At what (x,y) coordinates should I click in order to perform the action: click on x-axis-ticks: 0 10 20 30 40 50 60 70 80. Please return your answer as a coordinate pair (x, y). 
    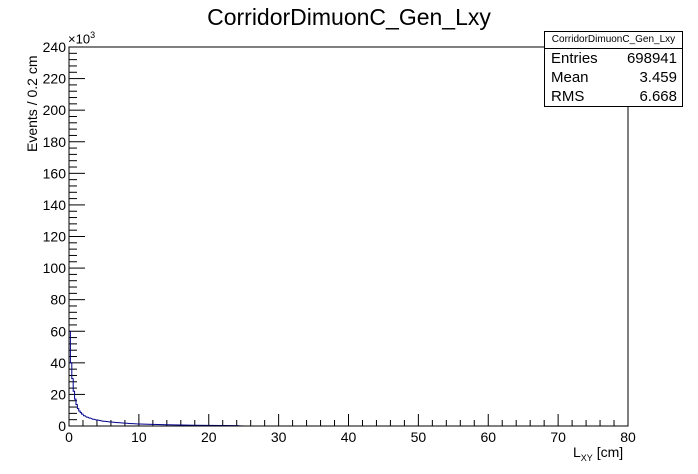
    Looking at the image, I should click on (350, 429).